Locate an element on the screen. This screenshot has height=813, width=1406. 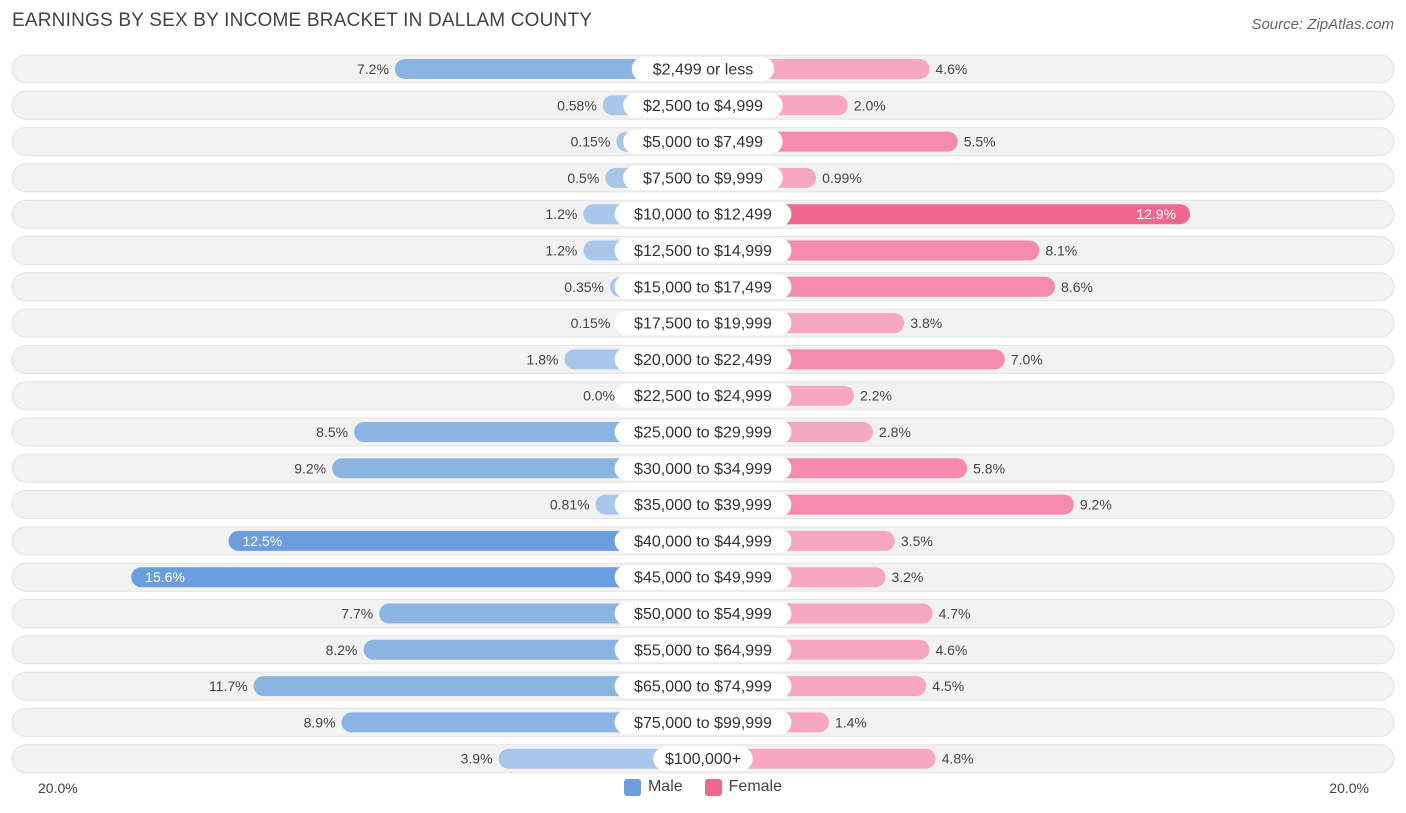
female-value-label: 2.2% is located at coordinates (876, 396).